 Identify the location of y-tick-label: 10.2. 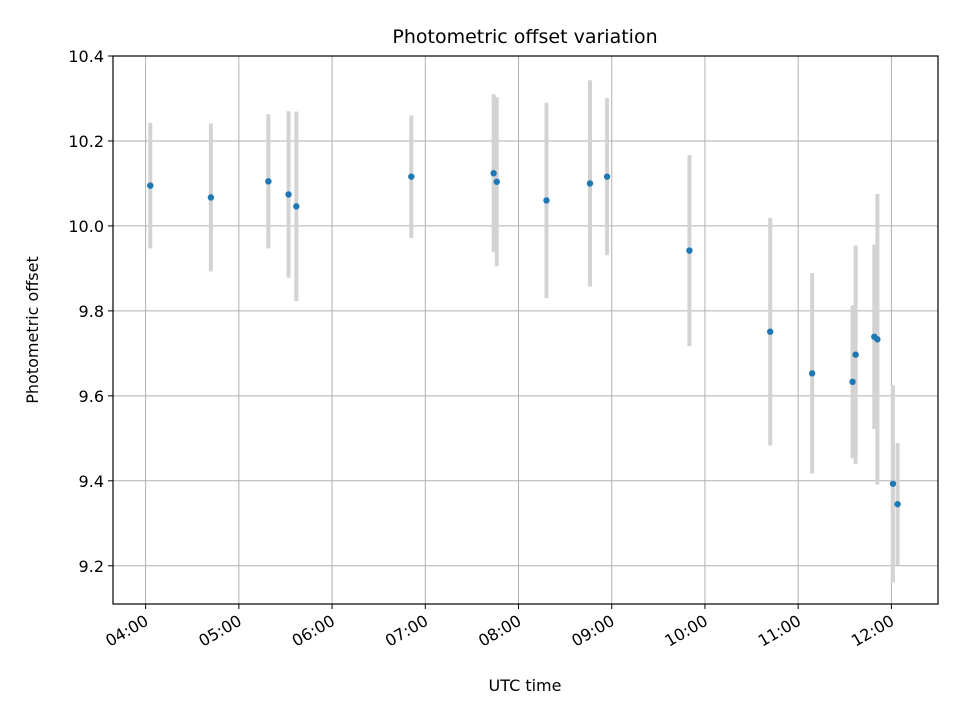
(86, 141).